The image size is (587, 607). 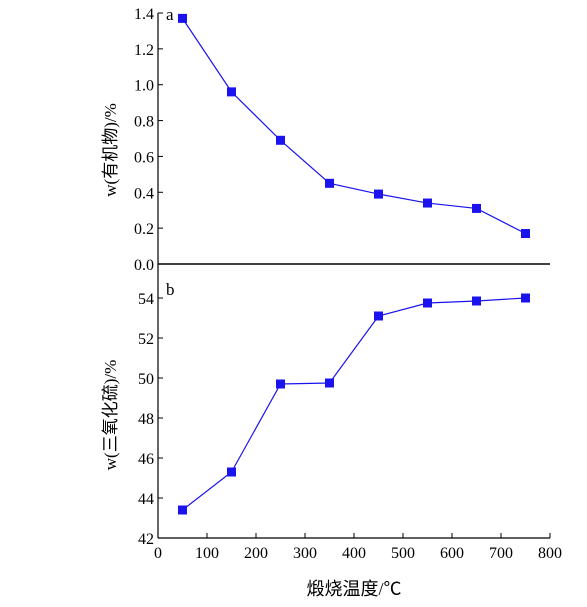 What do you see at coordinates (146, 379) in the screenshot?
I see `y-tick-label: 50` at bounding box center [146, 379].